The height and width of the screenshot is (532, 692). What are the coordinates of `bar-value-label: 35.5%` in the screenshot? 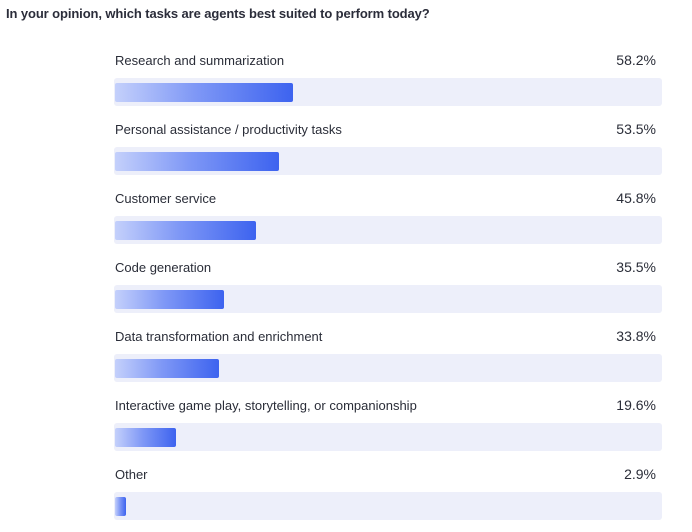 It's located at (636, 267).